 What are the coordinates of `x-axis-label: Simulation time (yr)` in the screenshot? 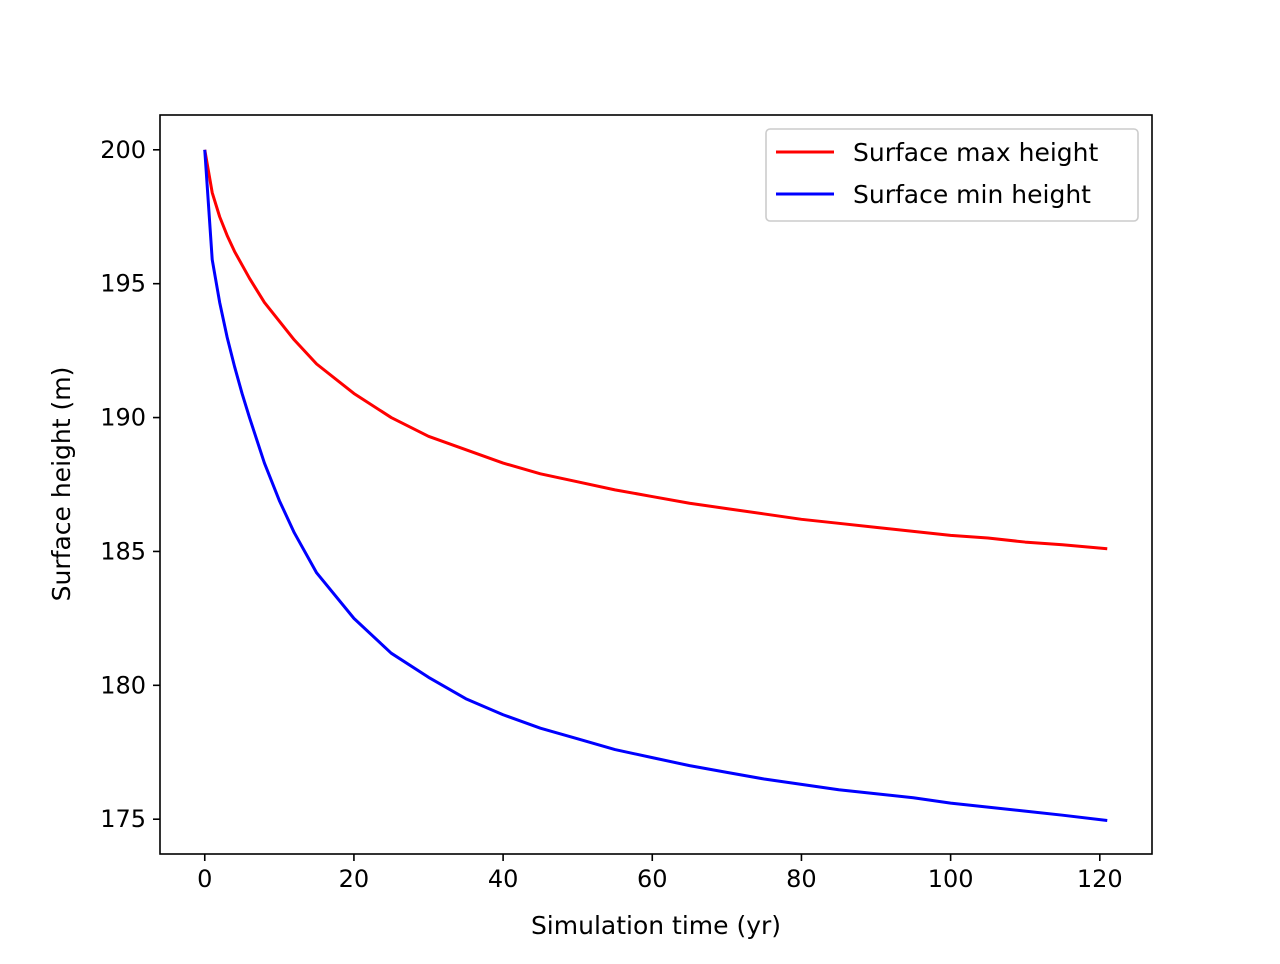 It's located at (656, 925).